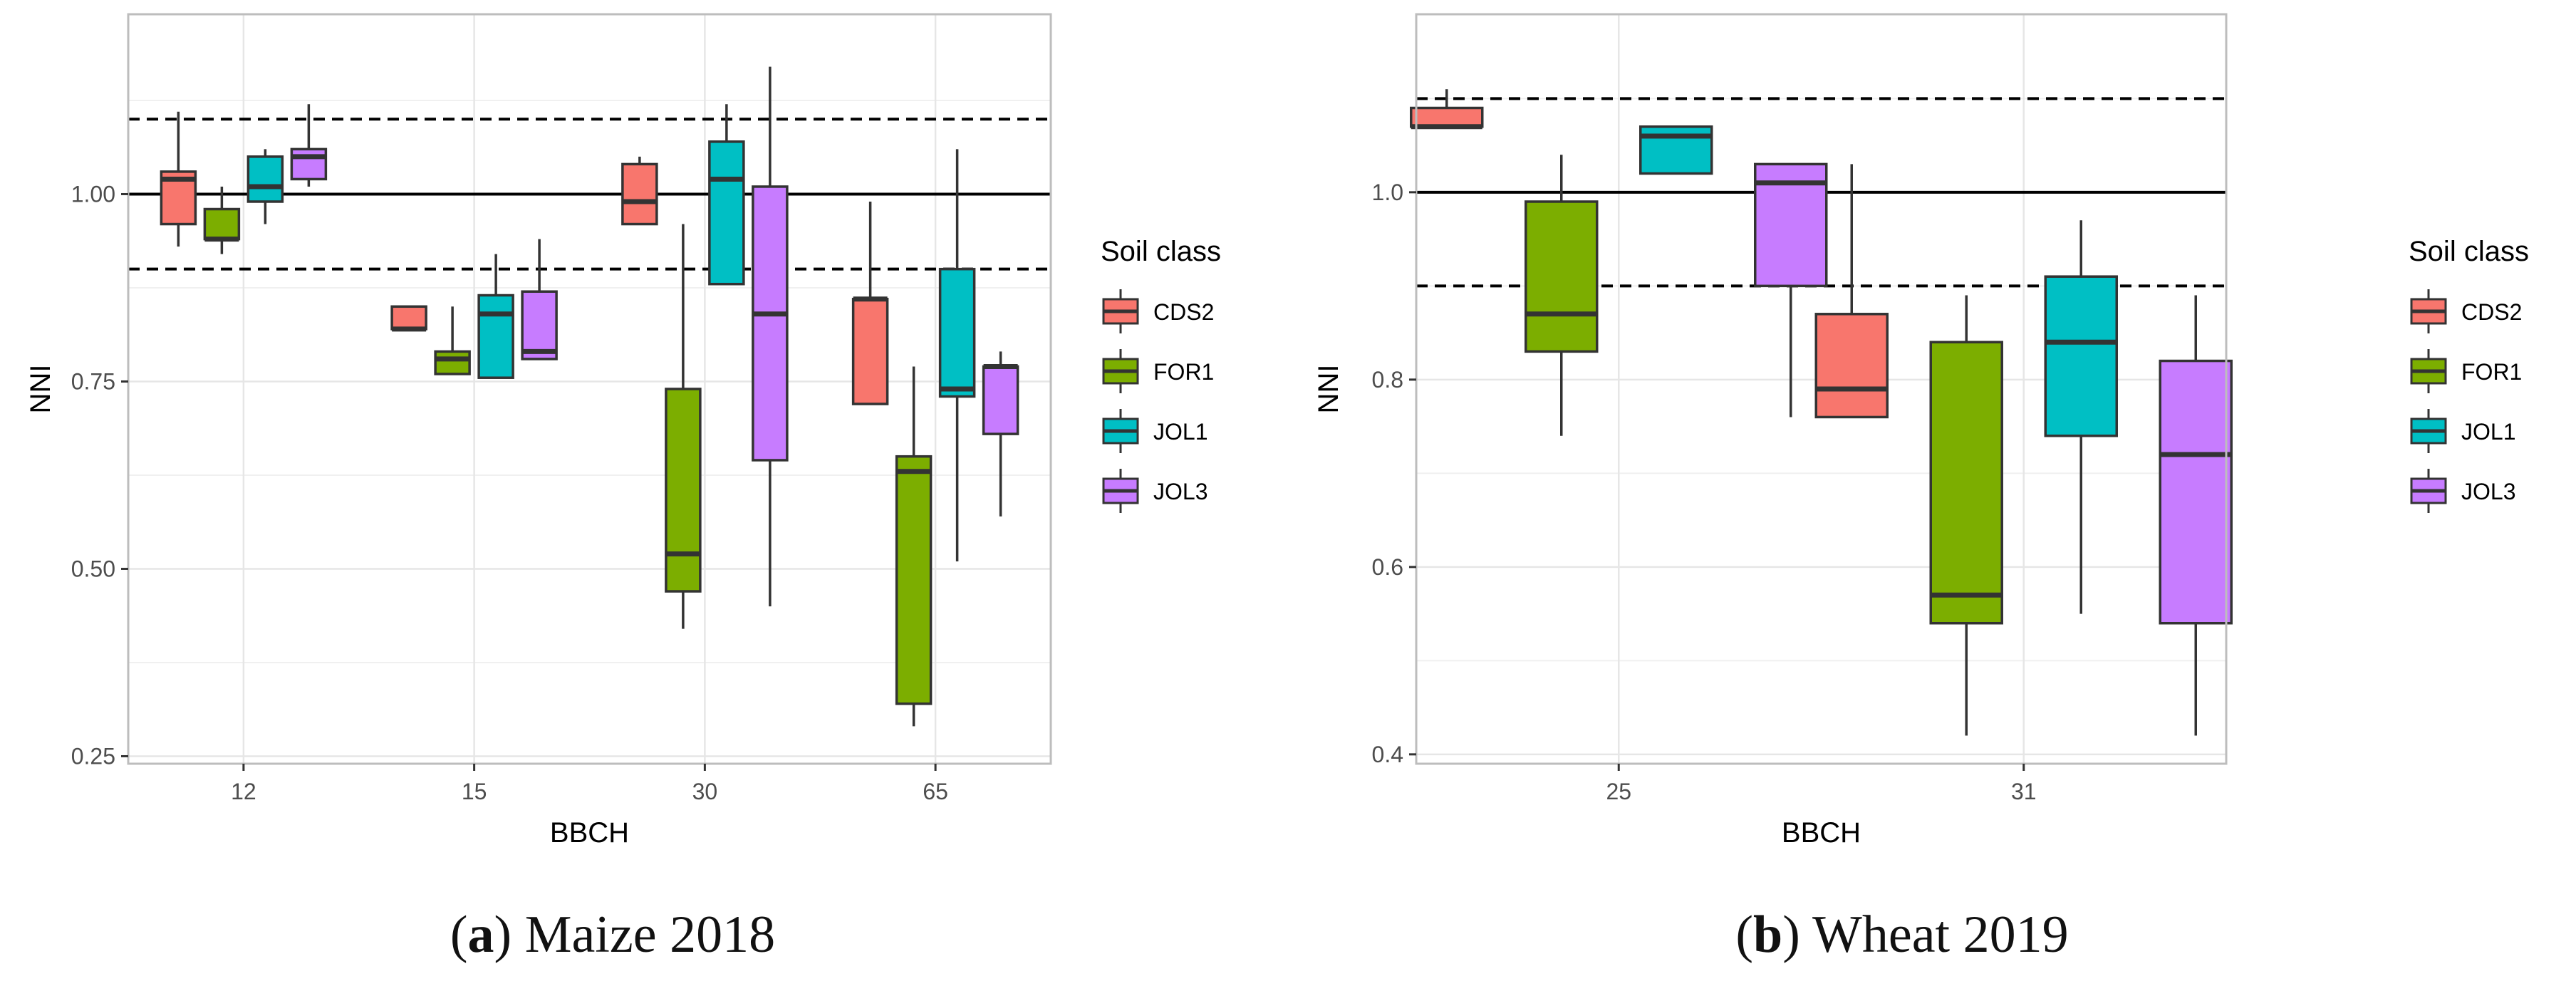  I want to click on caption-b-text: Wheat 2019, so click(1940, 934).